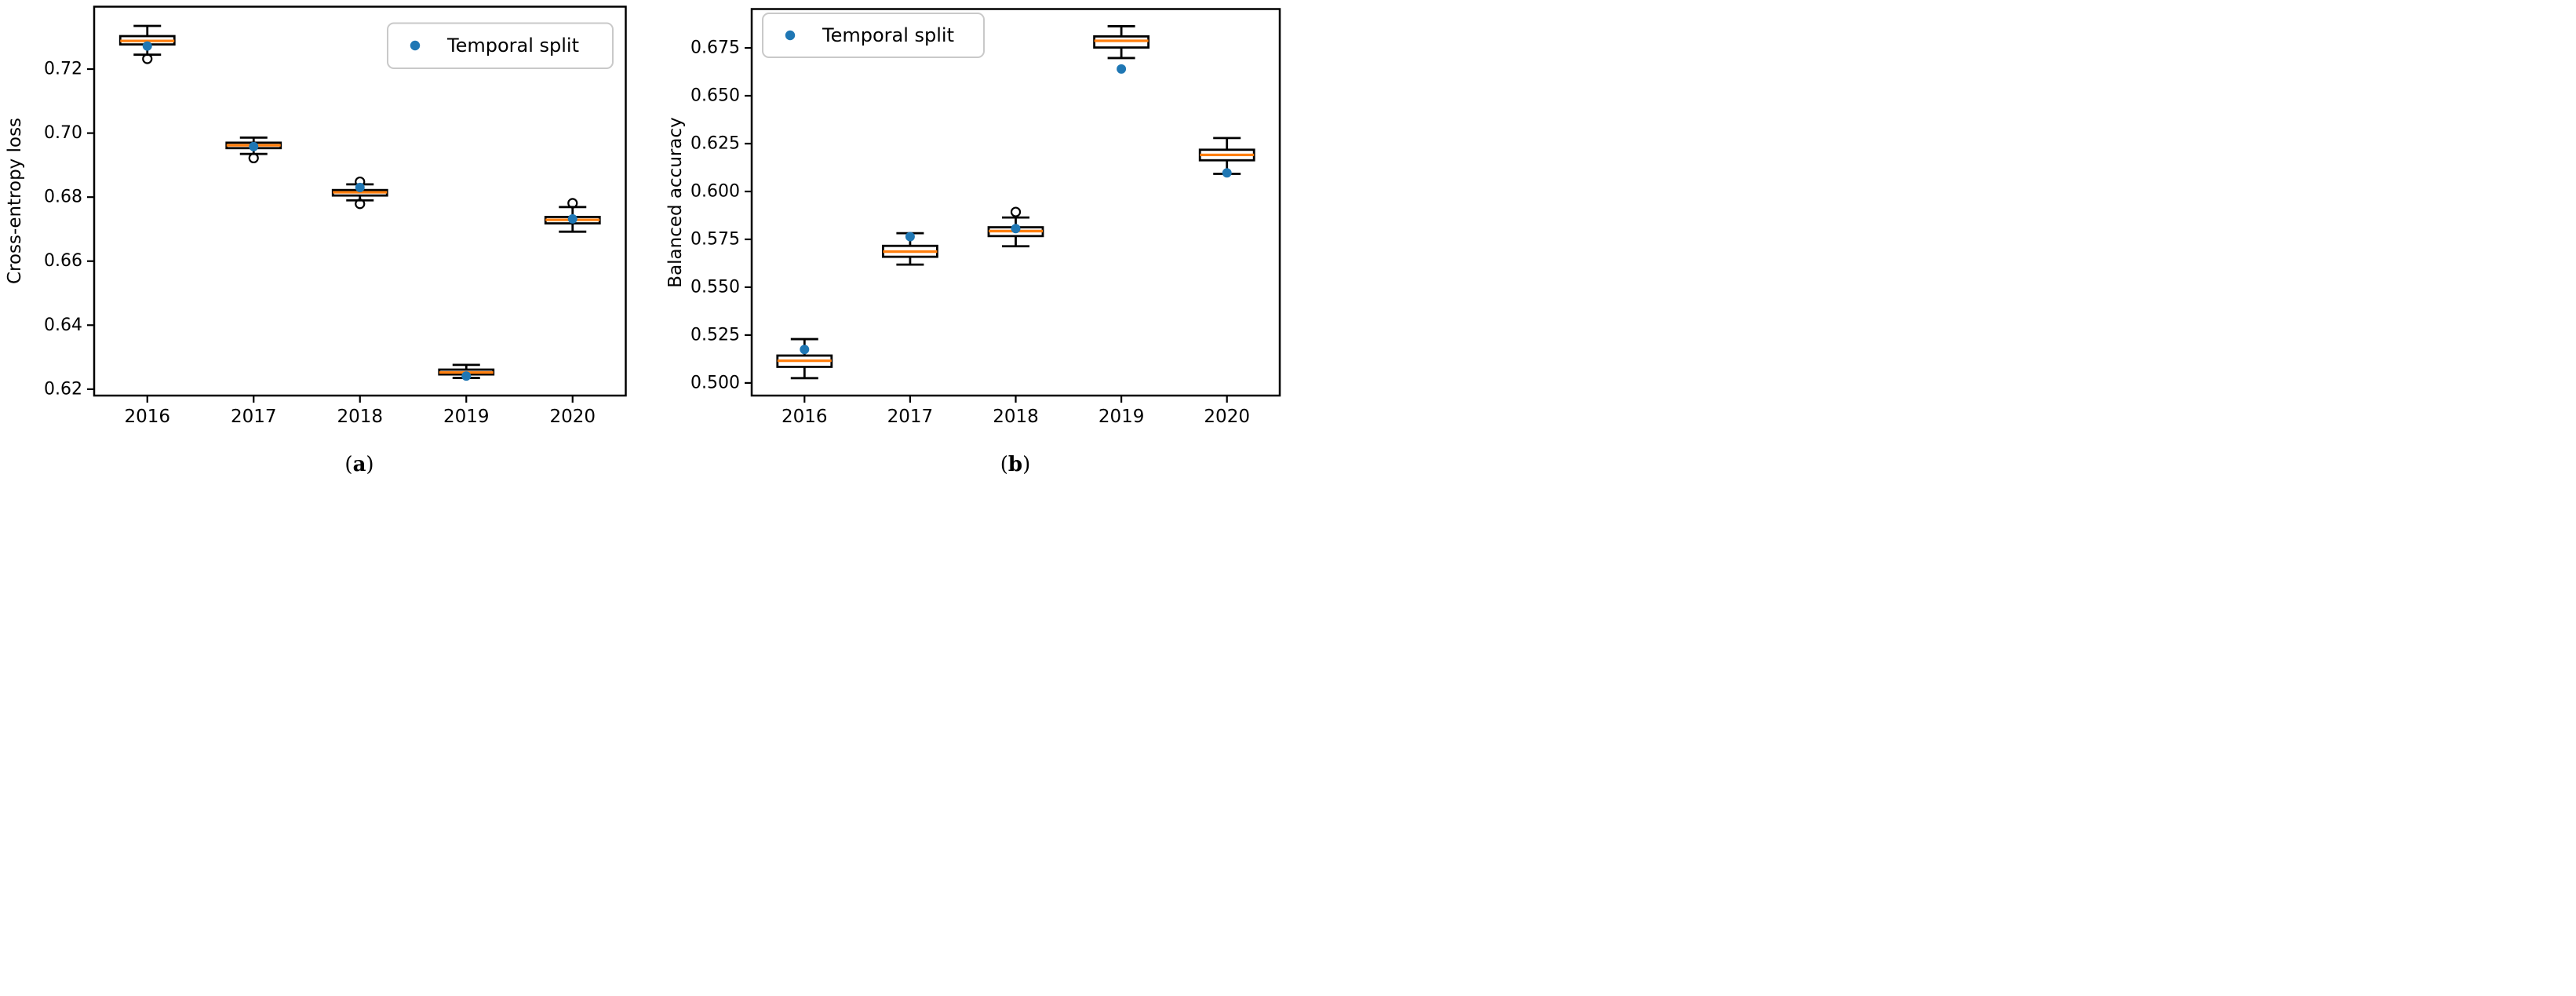 This screenshot has width=2576, height=996. Describe the element at coordinates (715, 335) in the screenshot. I see `y-tick-label: 0.525` at that location.